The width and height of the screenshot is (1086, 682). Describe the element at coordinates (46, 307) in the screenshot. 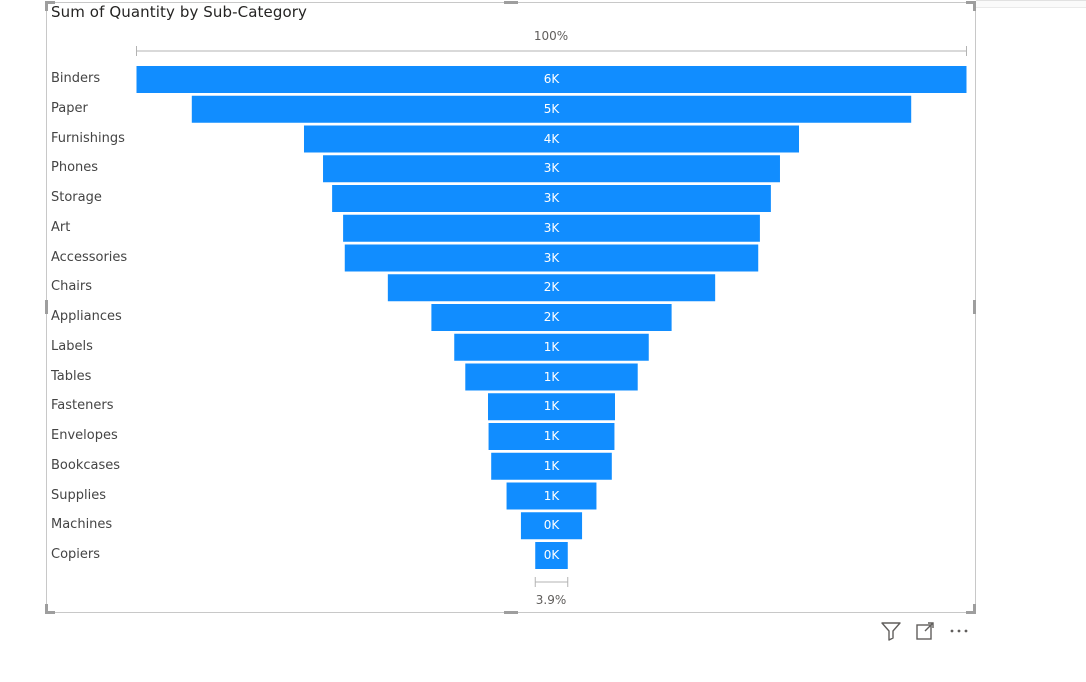

I see `resize-handle-middle-left` at that location.